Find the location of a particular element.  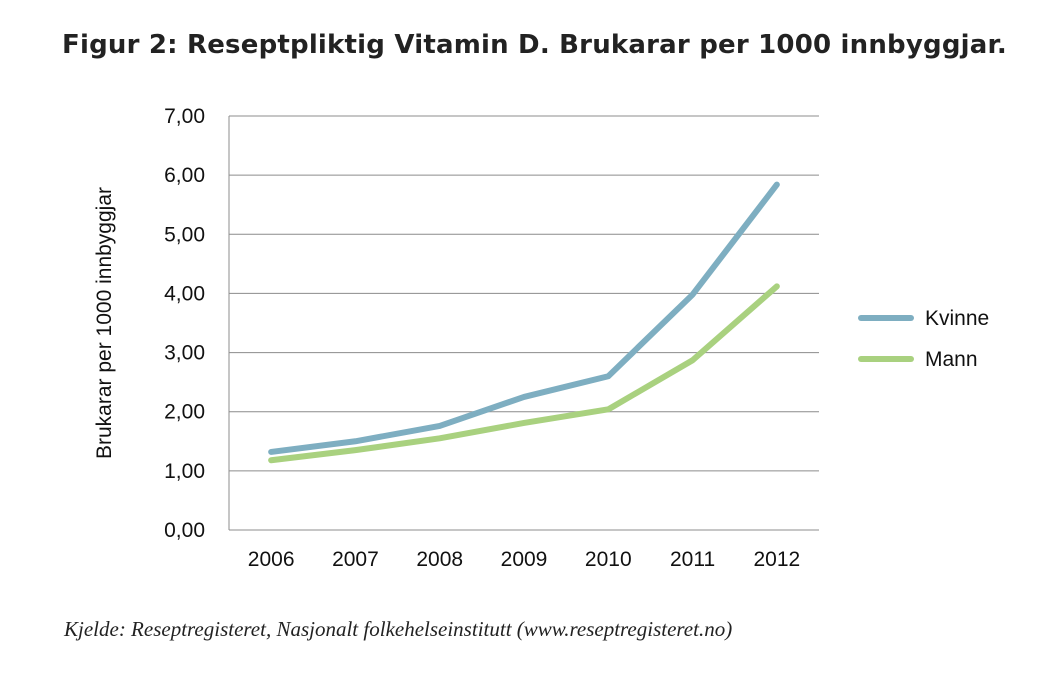

x-tick-label: 2006 is located at coordinates (271, 559).